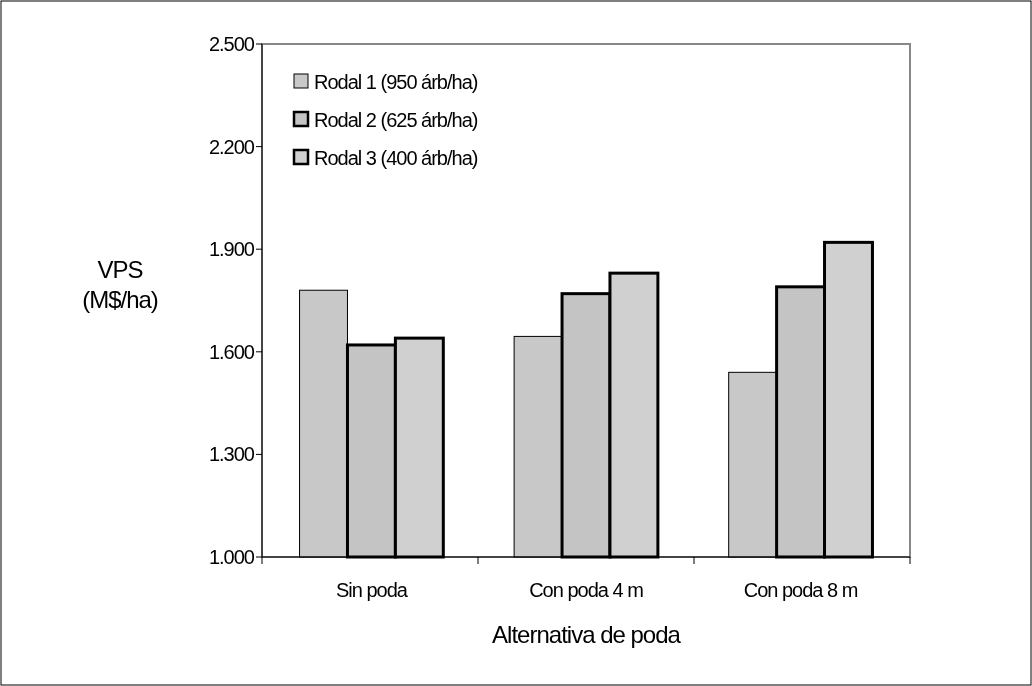  I want to click on y-axis-title: VPS (M$/ha), so click(120, 284).